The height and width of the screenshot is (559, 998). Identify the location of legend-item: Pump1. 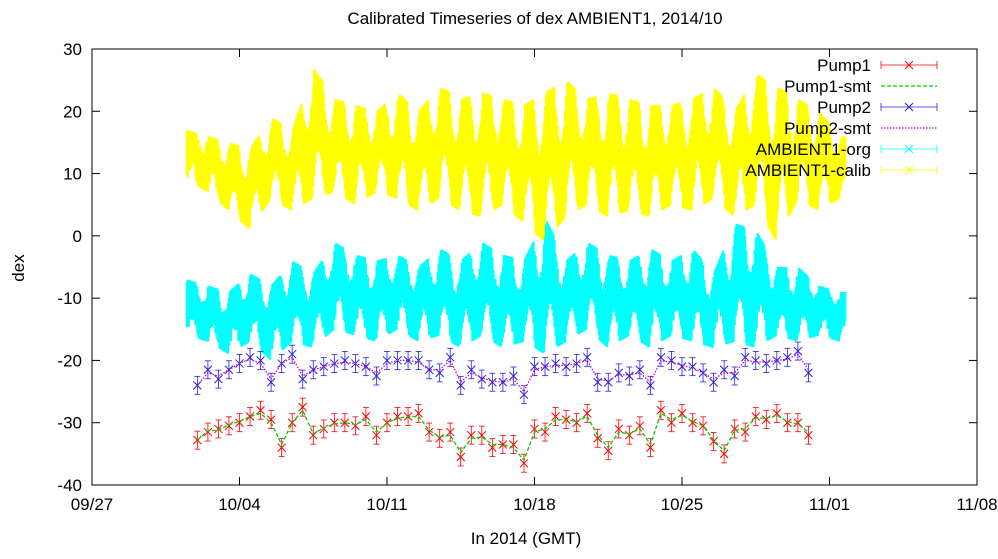
(877, 65).